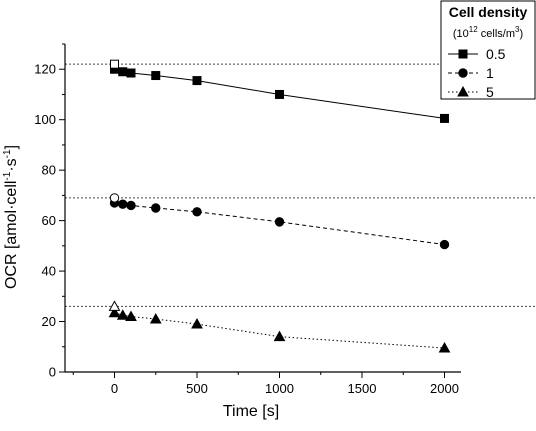 The image size is (536, 431). What do you see at coordinates (496, 34) in the screenshot?
I see `legend-subtitle-mid: cells/m` at bounding box center [496, 34].